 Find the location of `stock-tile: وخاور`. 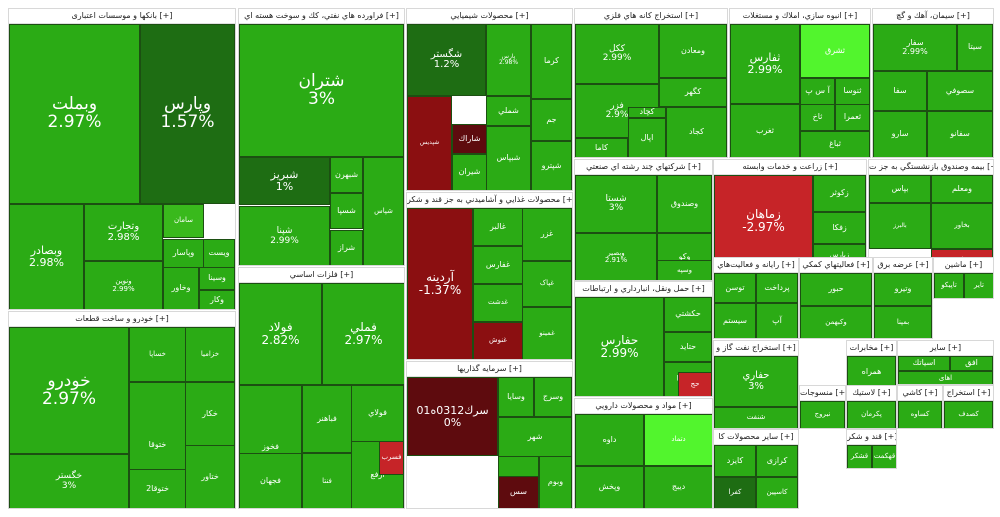

stock-tile: وخاور is located at coordinates (181, 288).